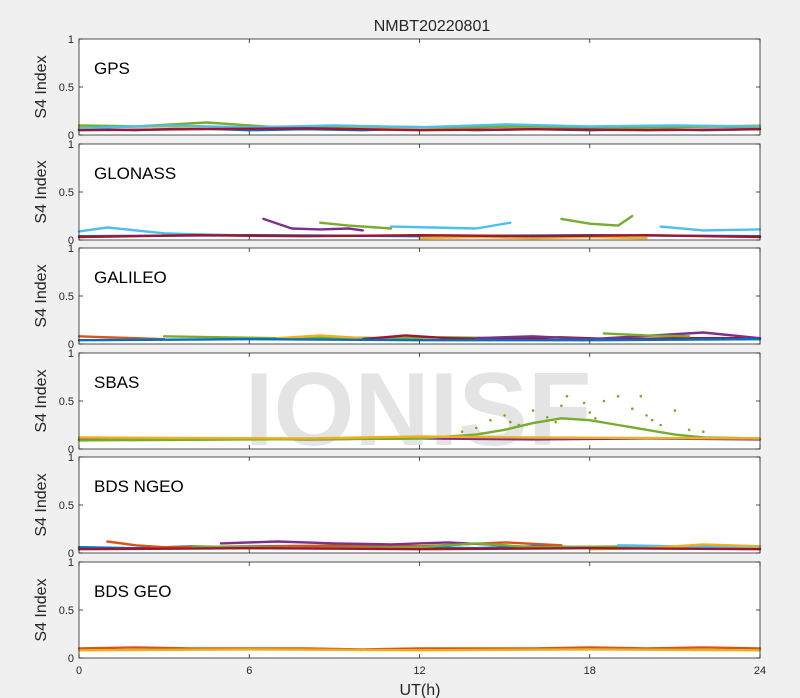 Image resolution: width=800 pixels, height=698 pixels. What do you see at coordinates (79, 671) in the screenshot?
I see `x-tick-label: 0` at bounding box center [79, 671].